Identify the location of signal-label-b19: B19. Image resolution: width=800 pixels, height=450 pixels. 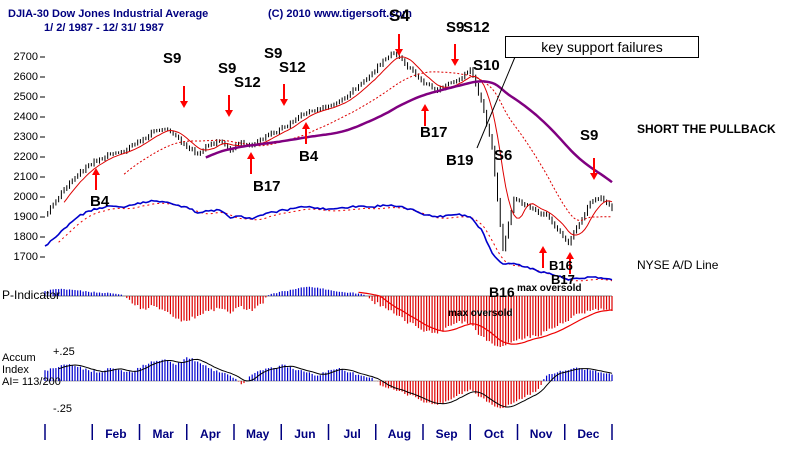
(460, 160).